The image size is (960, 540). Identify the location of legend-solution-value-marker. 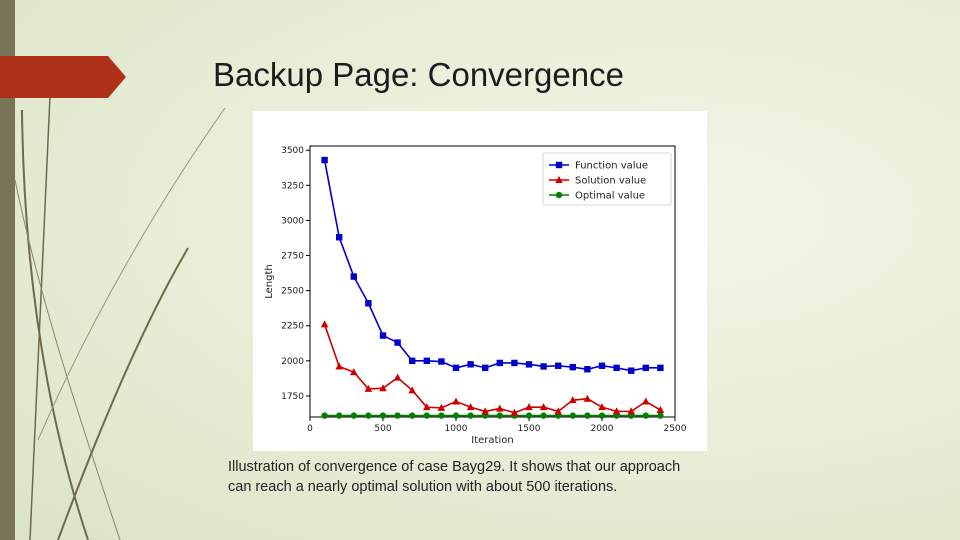
(559, 179).